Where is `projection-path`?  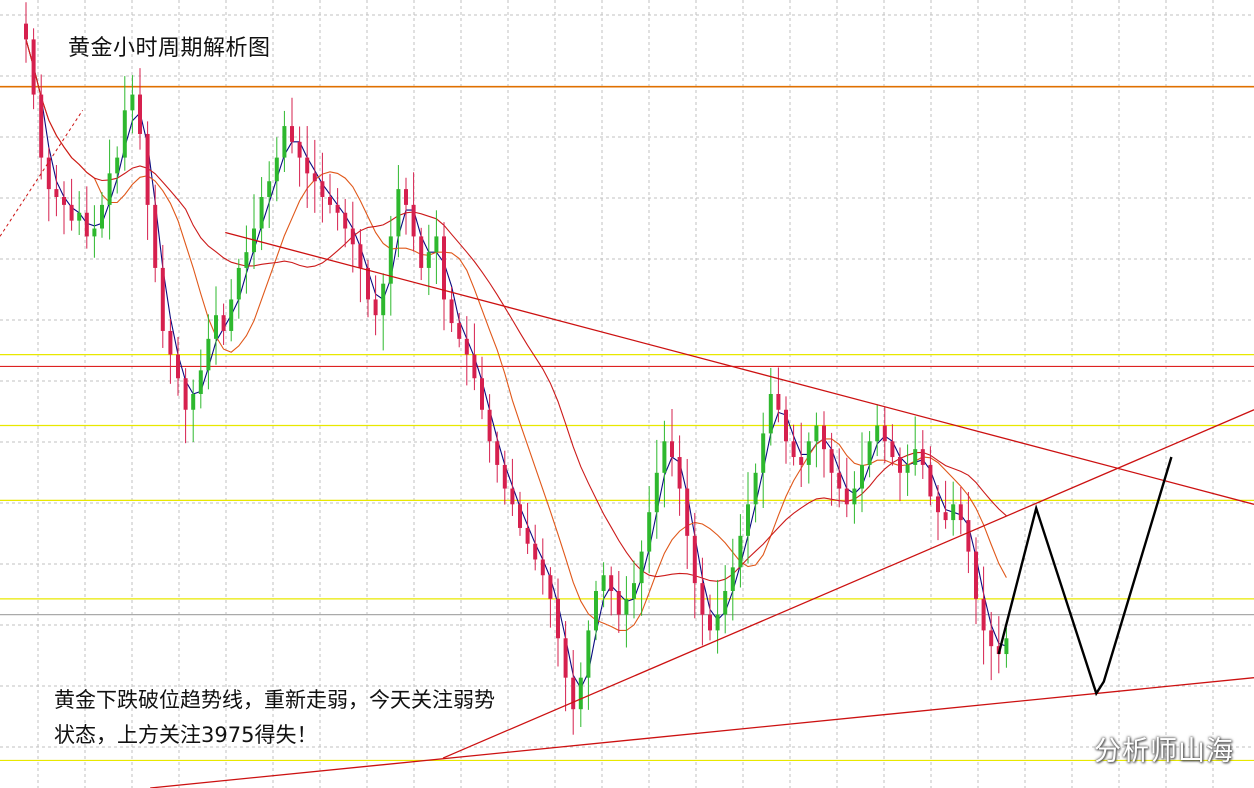 projection-path is located at coordinates (1085, 576).